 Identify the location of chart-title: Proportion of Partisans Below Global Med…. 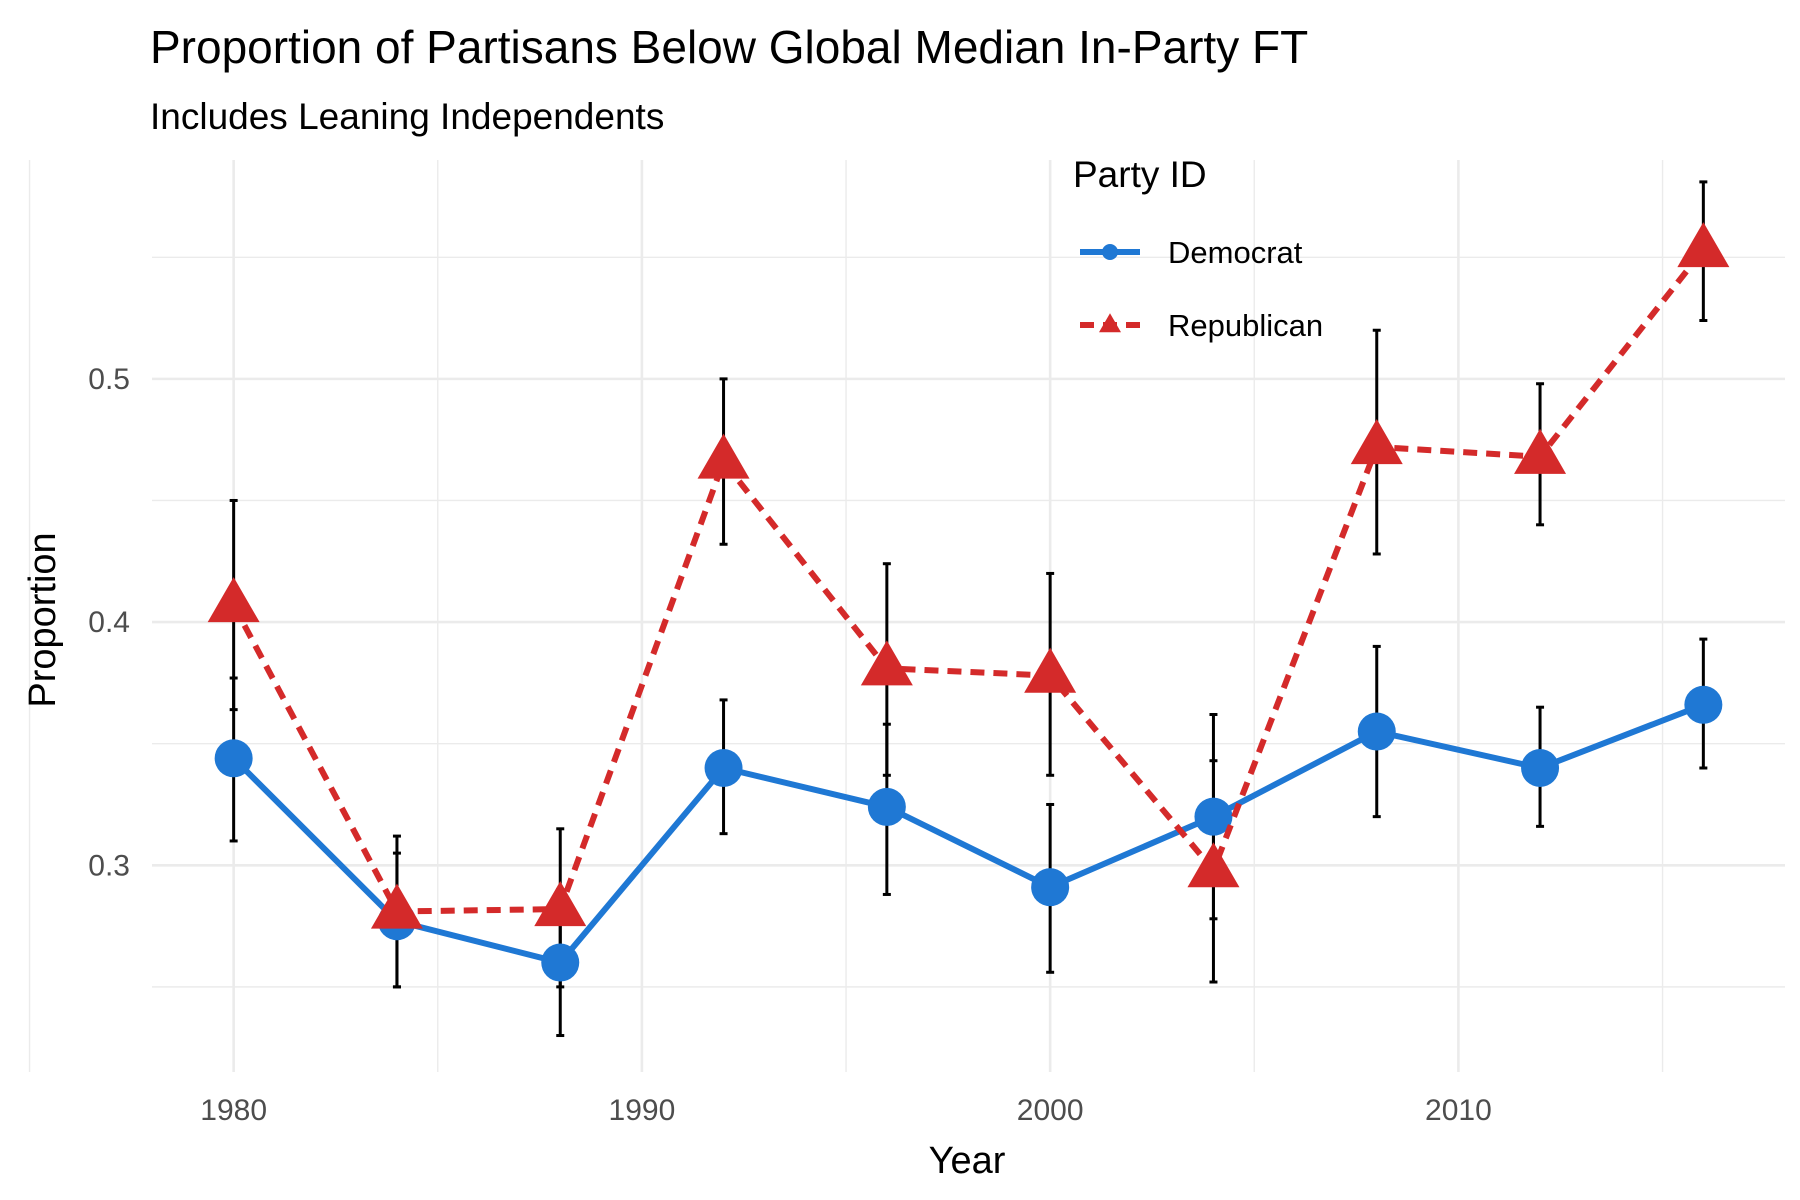
(729, 47).